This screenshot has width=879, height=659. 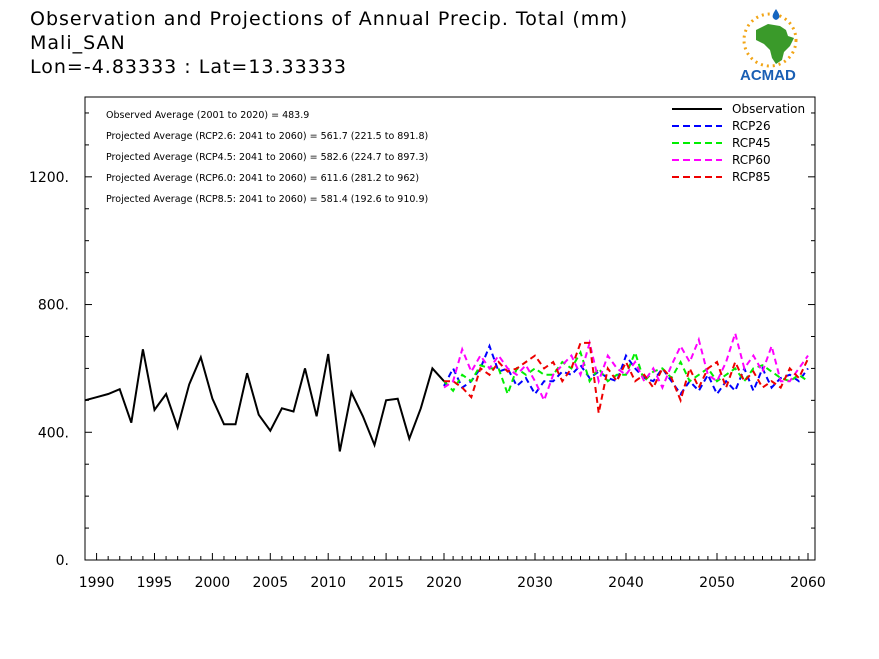 What do you see at coordinates (751, 177) in the screenshot?
I see `legend-label: RCP85` at bounding box center [751, 177].